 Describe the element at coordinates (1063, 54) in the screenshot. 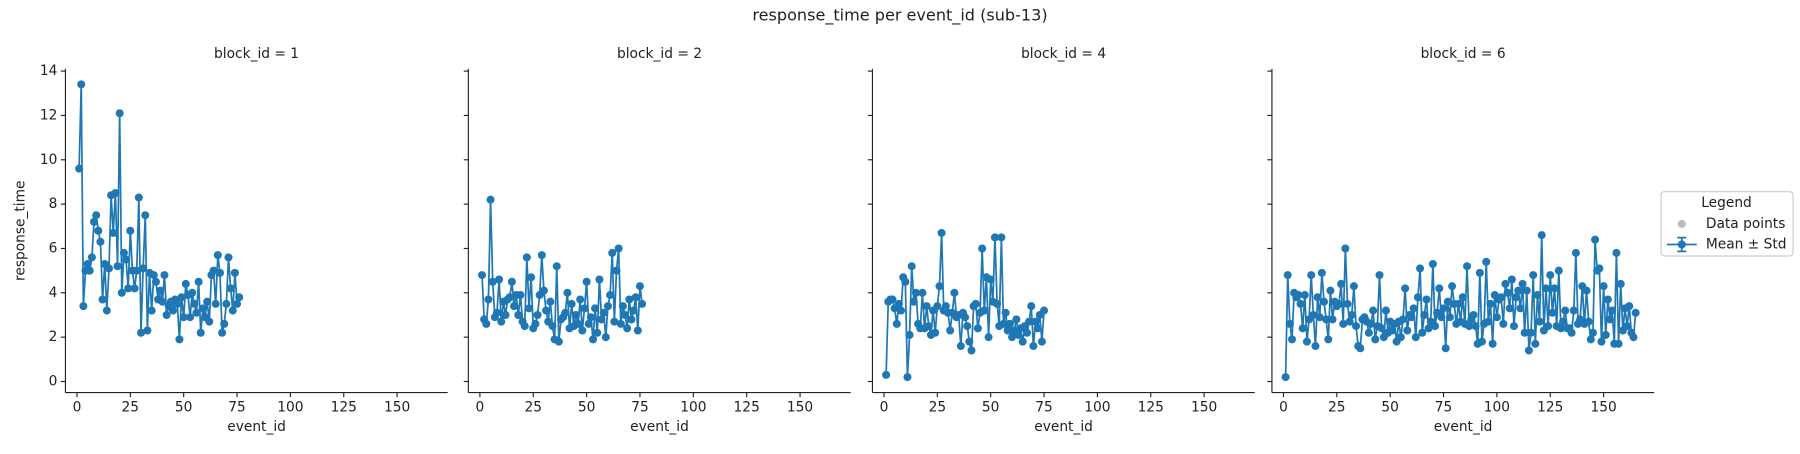

I see `panel-title: block_id = 4` at that location.